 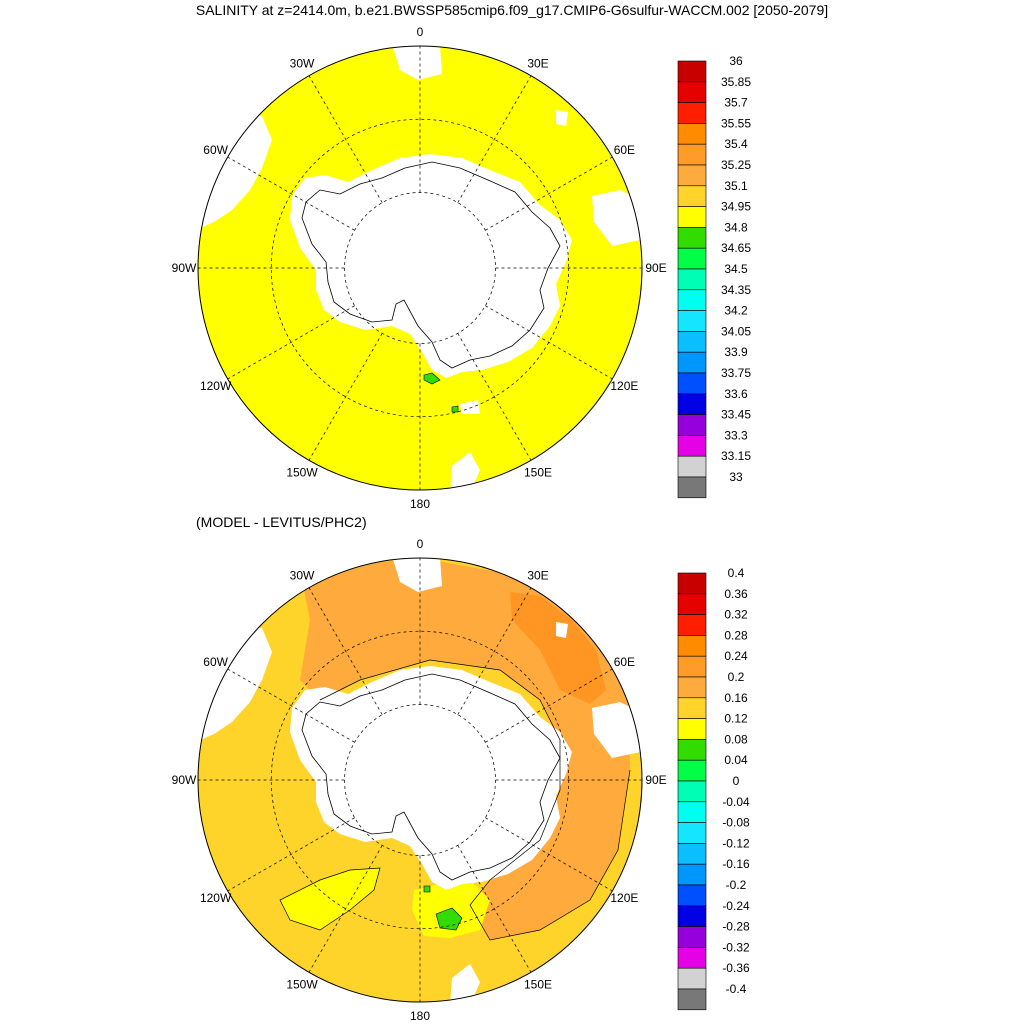 What do you see at coordinates (736, 968) in the screenshot?
I see `colorbar-tick-label: -0.36` at bounding box center [736, 968].